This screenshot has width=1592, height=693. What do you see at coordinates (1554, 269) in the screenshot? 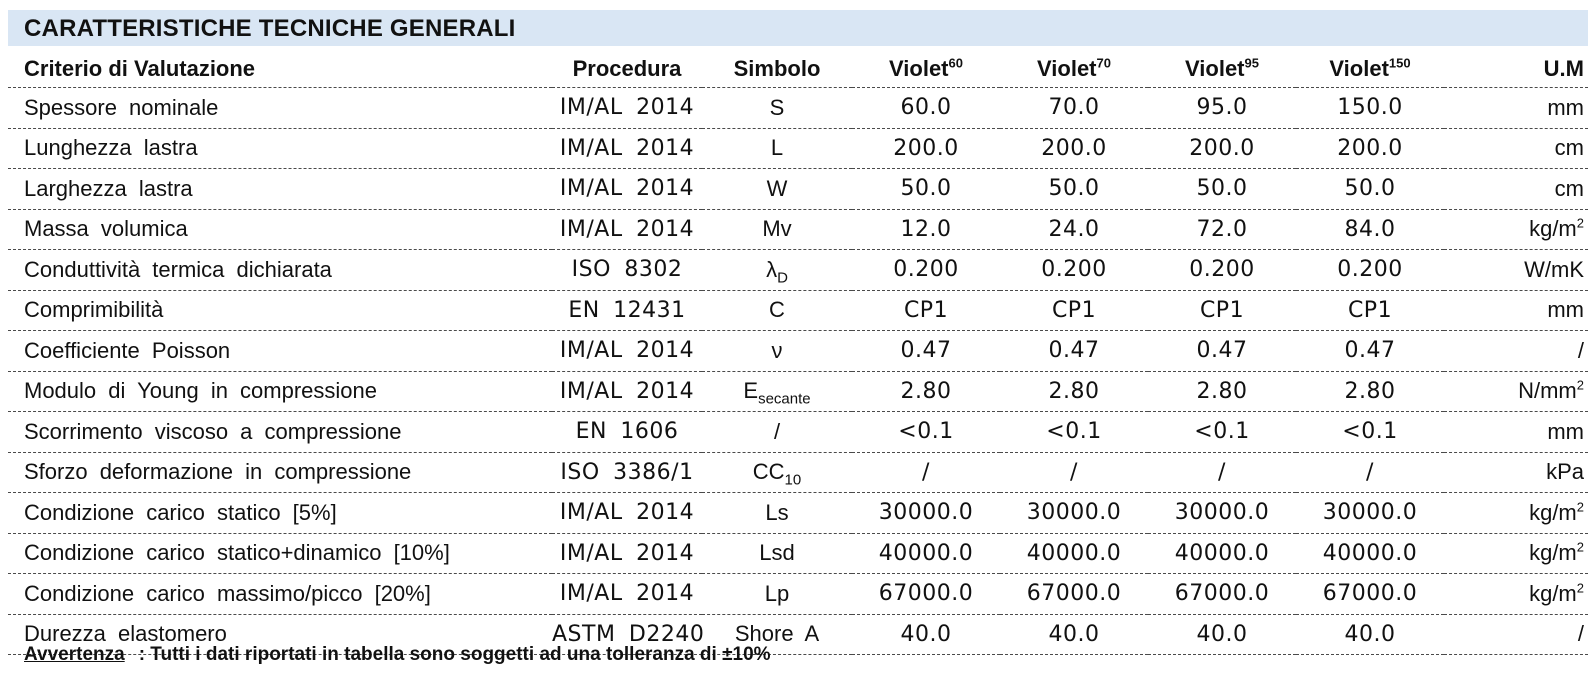
I see `um-text: W/mK` at bounding box center [1554, 269].